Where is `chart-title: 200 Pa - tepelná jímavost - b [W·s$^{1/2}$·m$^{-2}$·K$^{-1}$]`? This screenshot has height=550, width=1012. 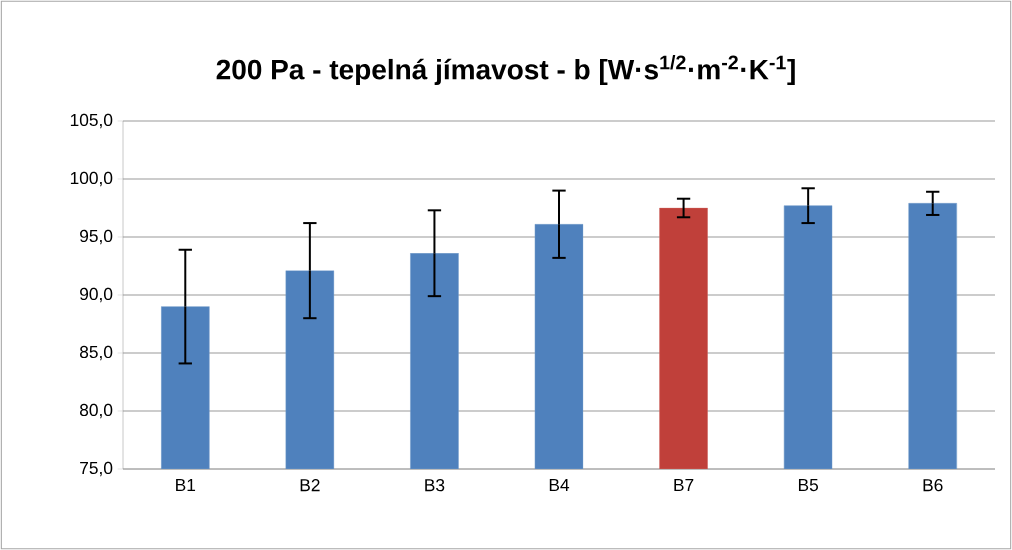
chart-title: 200 Pa - tepelná jímavost - b [W·s$^{1/2}$·m$^{-2}$·K$^{-1}$] is located at coordinates (505, 70).